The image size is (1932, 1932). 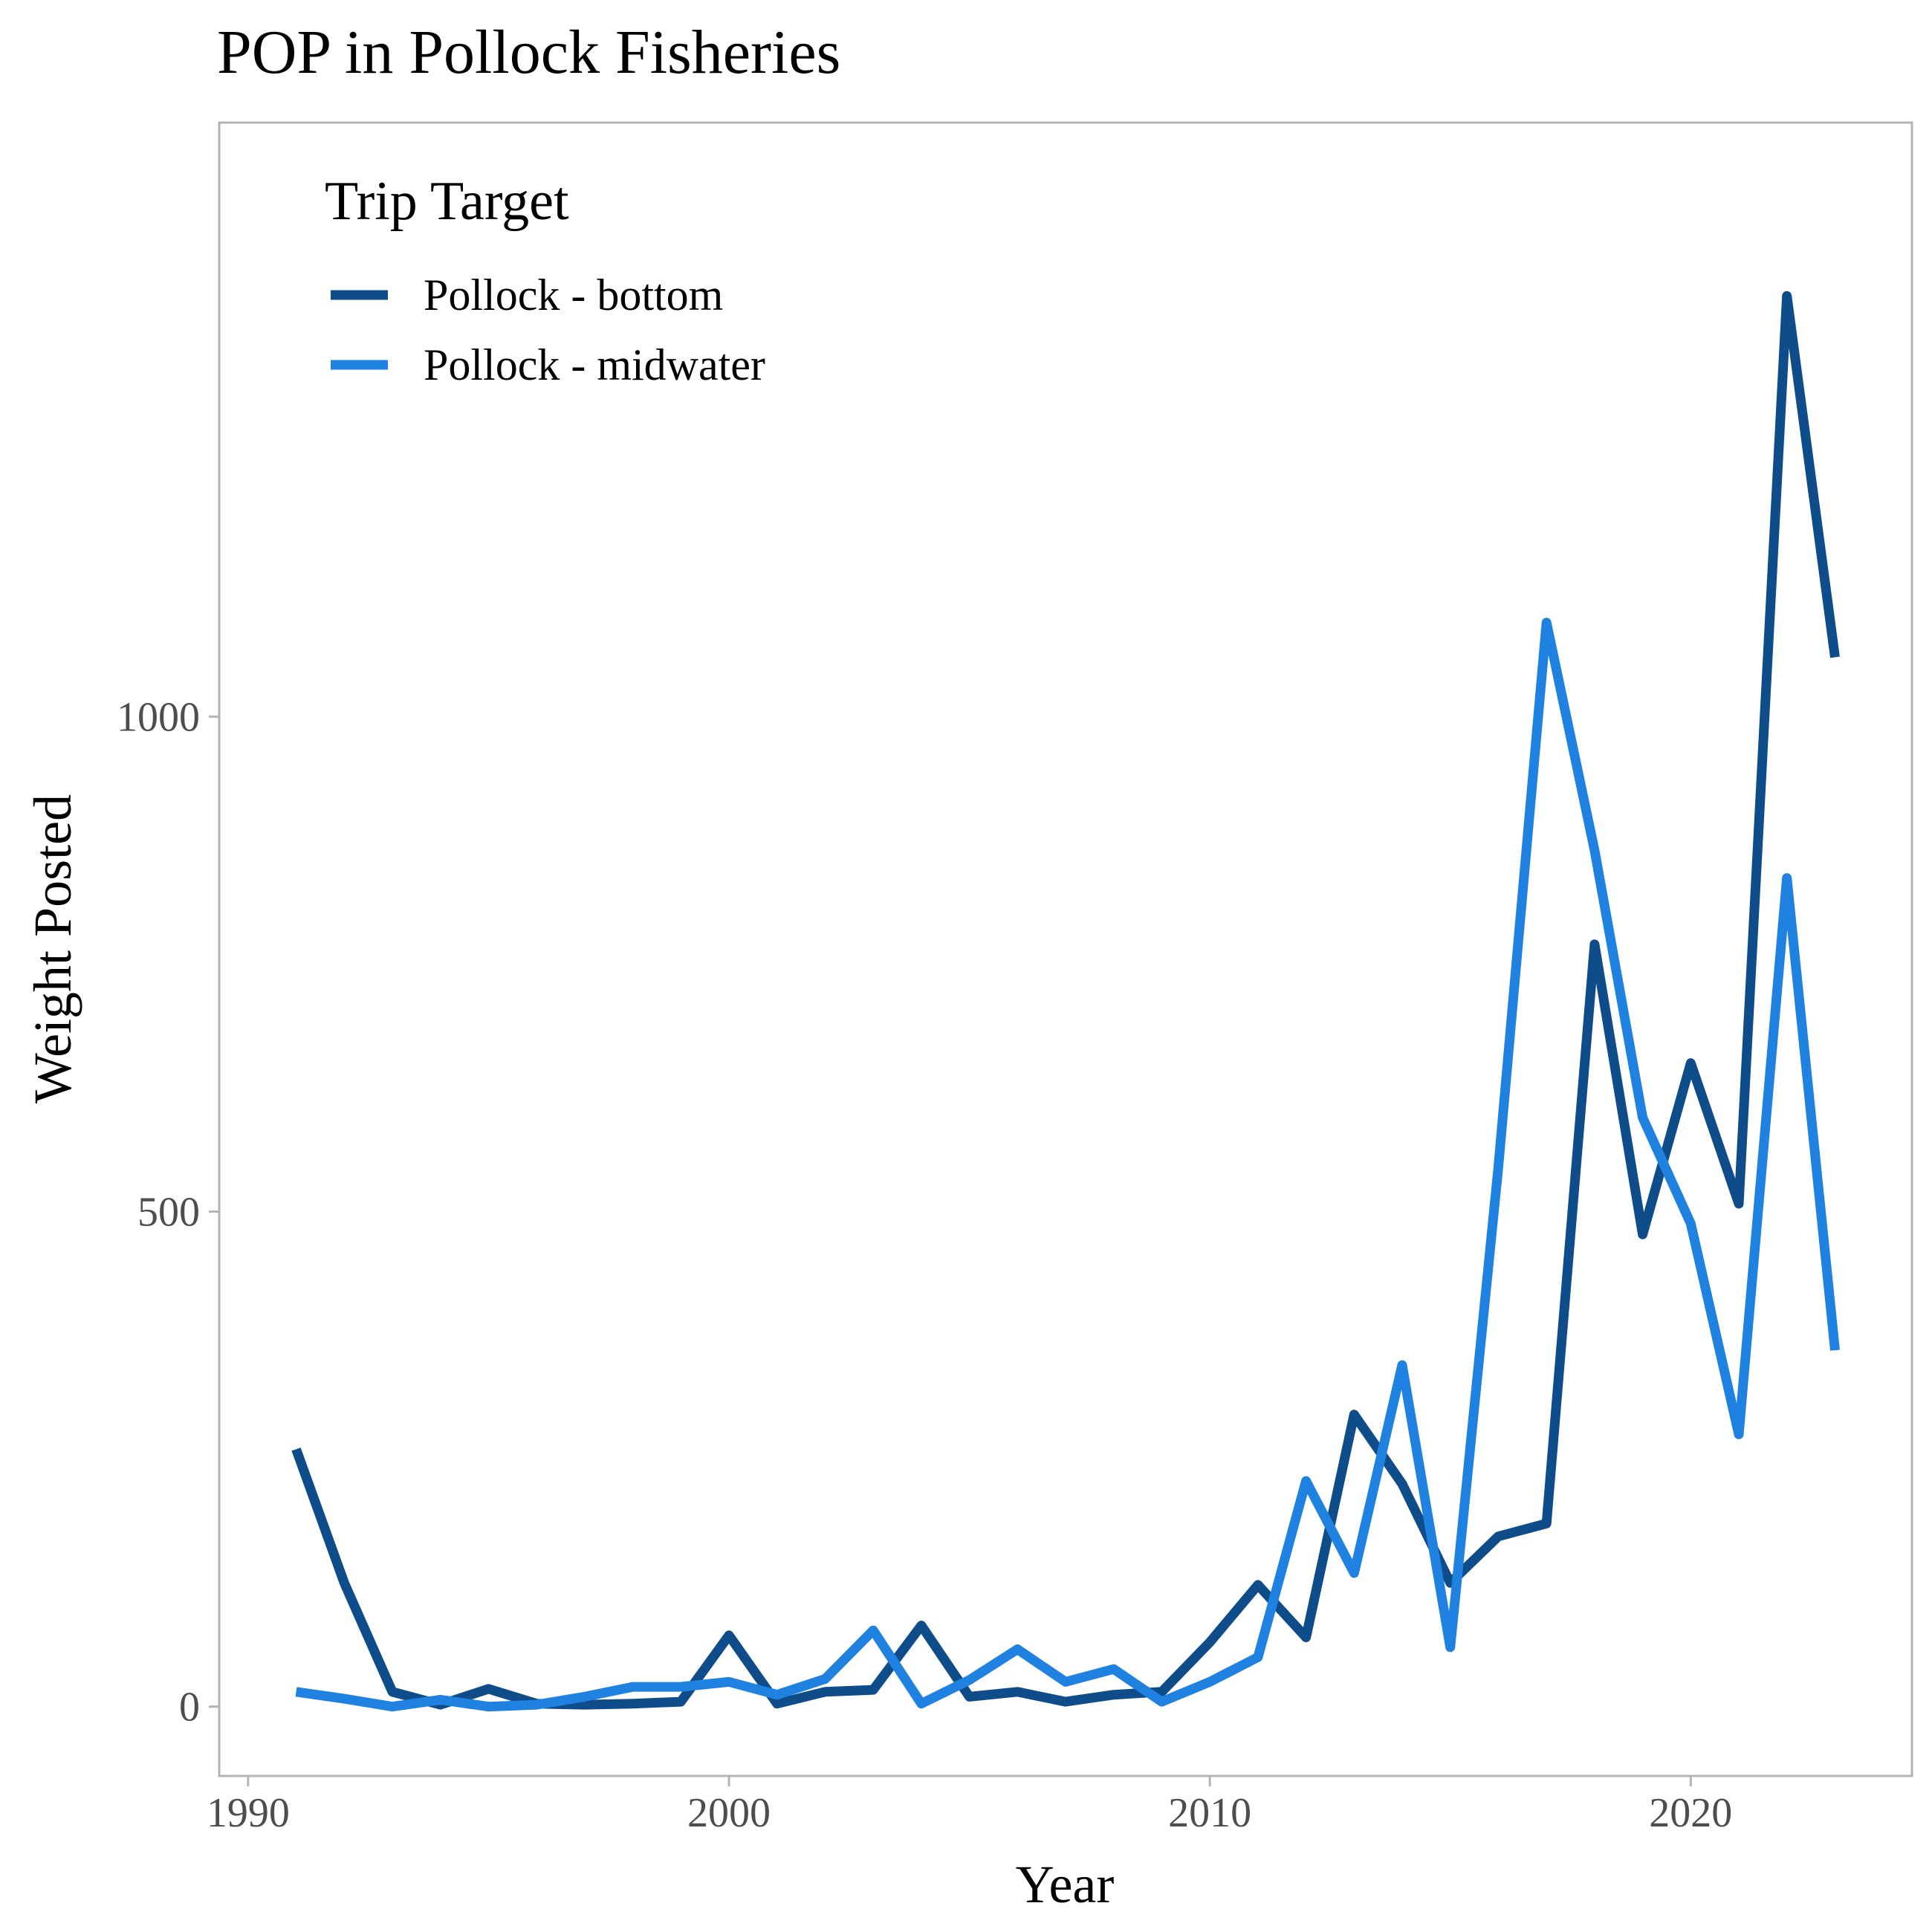 I want to click on x-tick-label: 1990, so click(x=248, y=1813).